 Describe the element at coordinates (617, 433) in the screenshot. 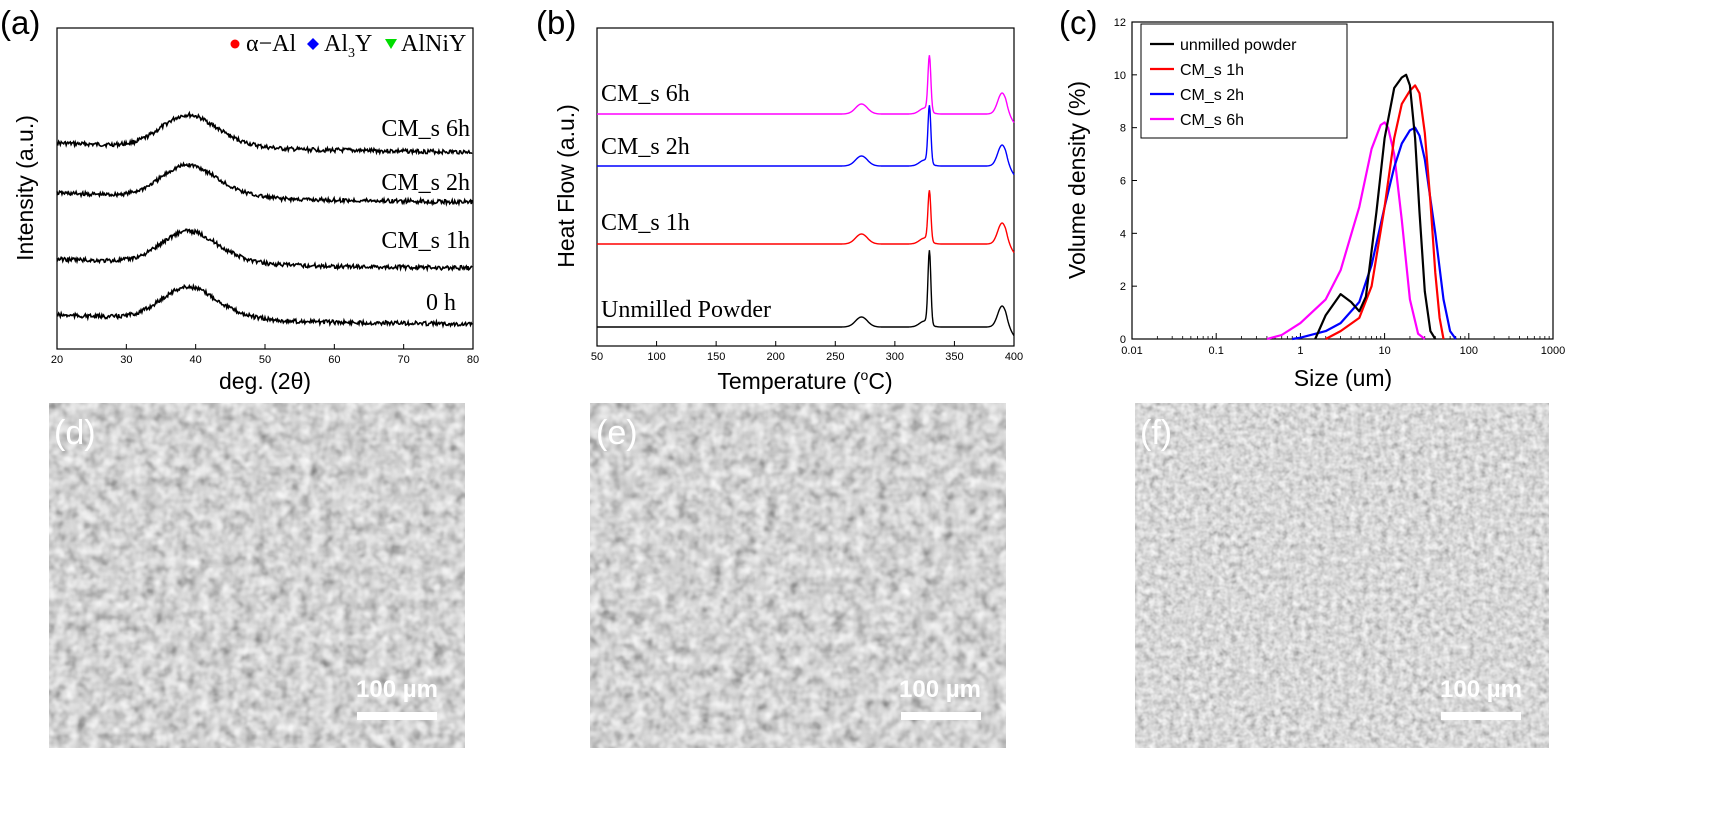

I see `panel-label-e: (e)` at that location.